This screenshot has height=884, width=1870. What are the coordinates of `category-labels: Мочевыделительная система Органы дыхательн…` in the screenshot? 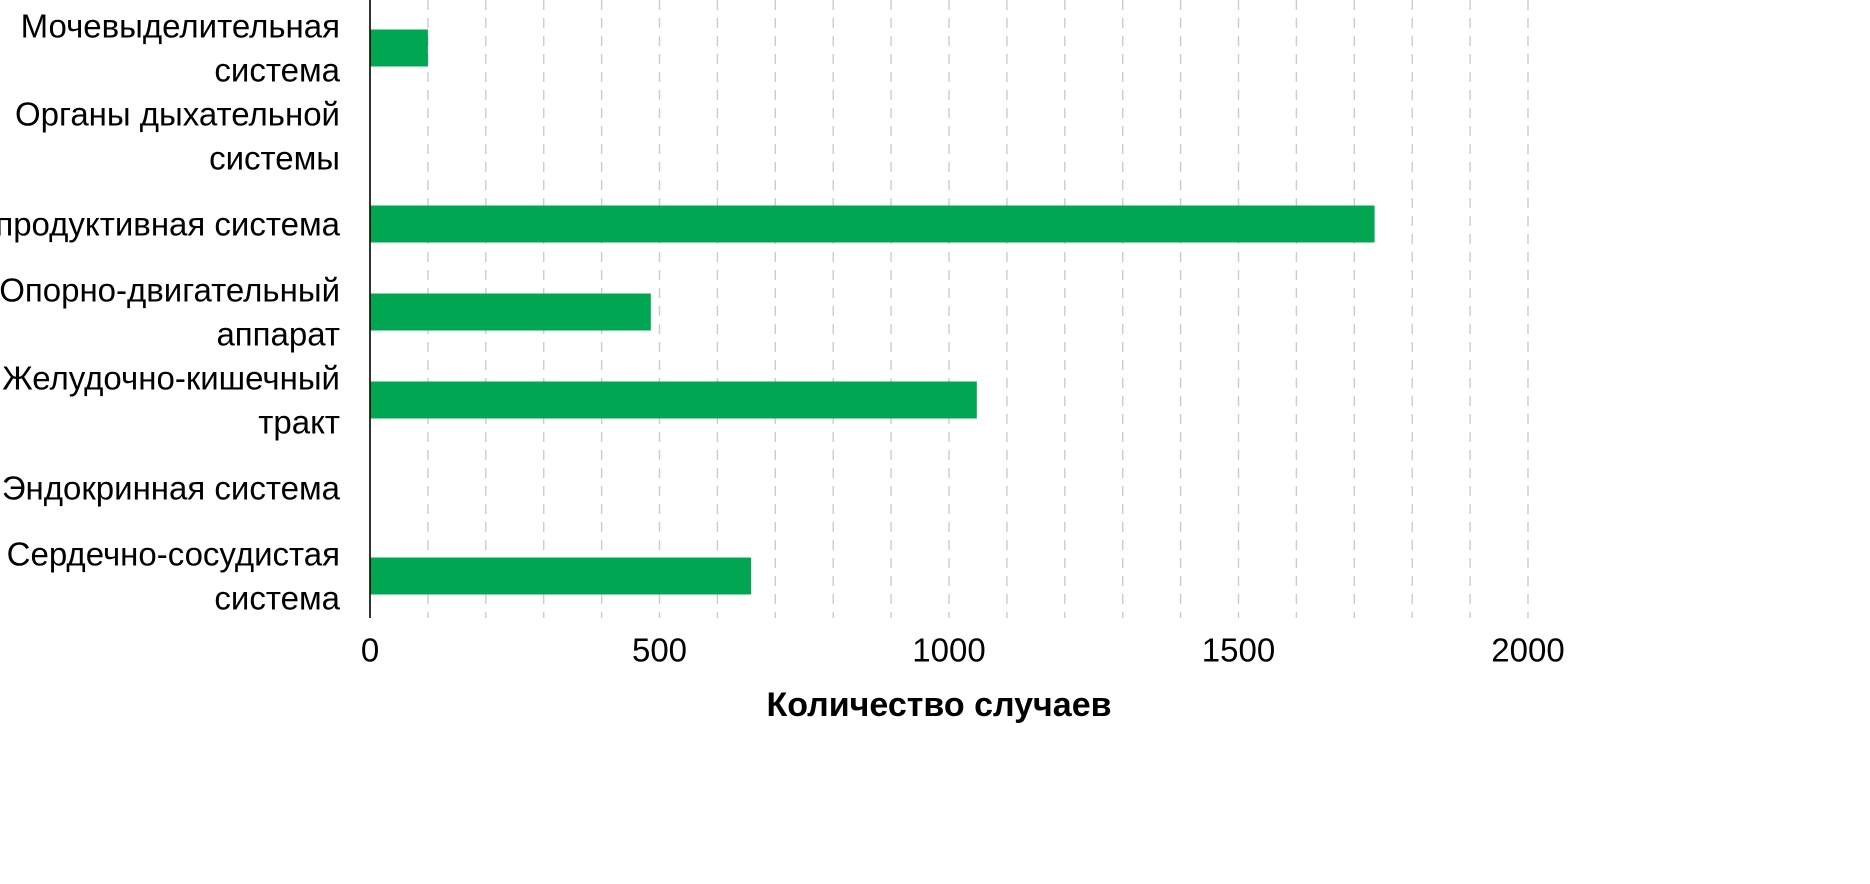 It's located at (170, 312).